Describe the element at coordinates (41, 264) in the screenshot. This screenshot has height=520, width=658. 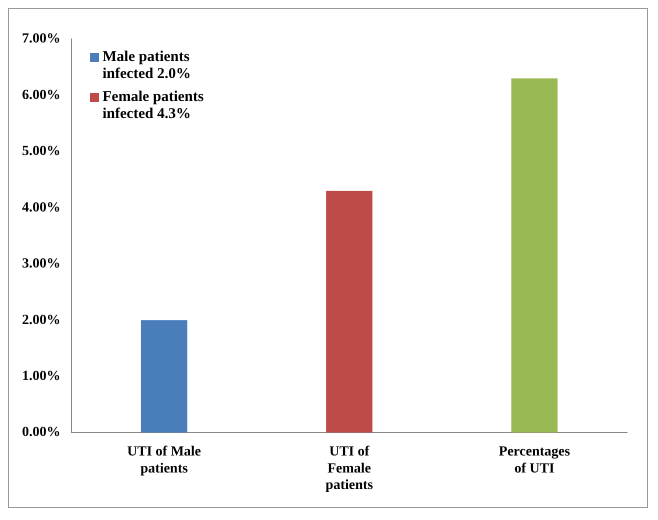
I see `y-tick-label: 3.00%` at that location.